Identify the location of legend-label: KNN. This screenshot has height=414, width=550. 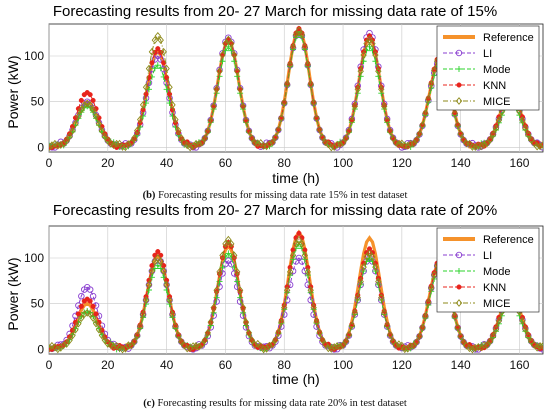
(494, 86).